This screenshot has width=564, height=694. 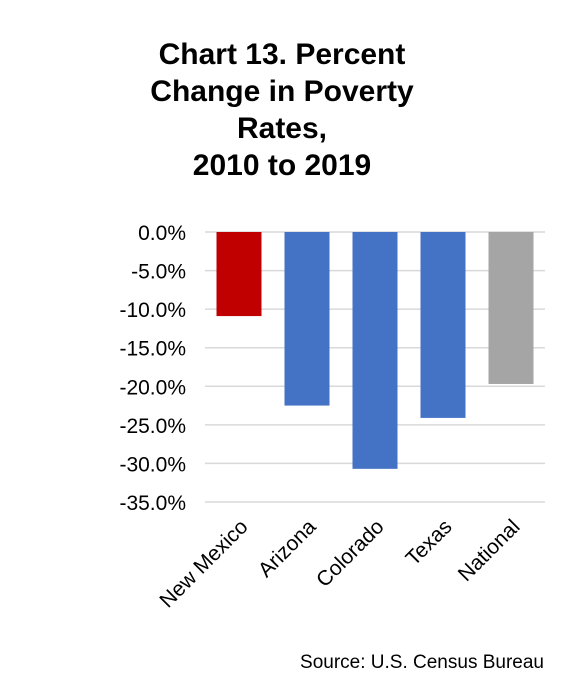 I want to click on y-tick-label: -20.0%, so click(x=152, y=387).